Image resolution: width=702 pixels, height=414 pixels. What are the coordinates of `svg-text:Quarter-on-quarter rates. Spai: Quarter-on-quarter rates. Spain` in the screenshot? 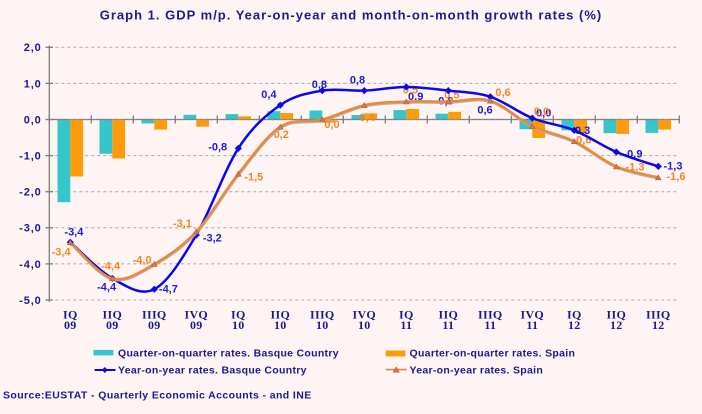 It's located at (493, 354).